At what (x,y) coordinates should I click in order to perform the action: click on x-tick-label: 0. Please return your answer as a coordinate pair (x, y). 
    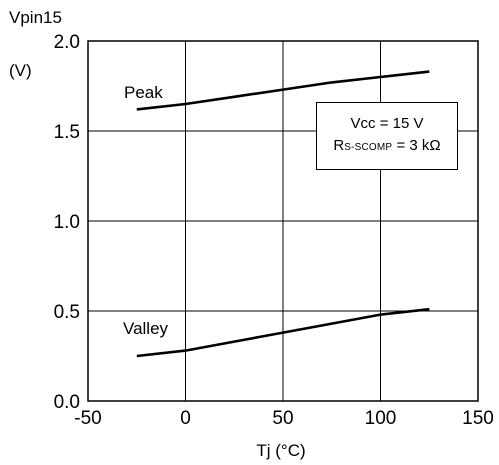
    Looking at the image, I should click on (185, 418).